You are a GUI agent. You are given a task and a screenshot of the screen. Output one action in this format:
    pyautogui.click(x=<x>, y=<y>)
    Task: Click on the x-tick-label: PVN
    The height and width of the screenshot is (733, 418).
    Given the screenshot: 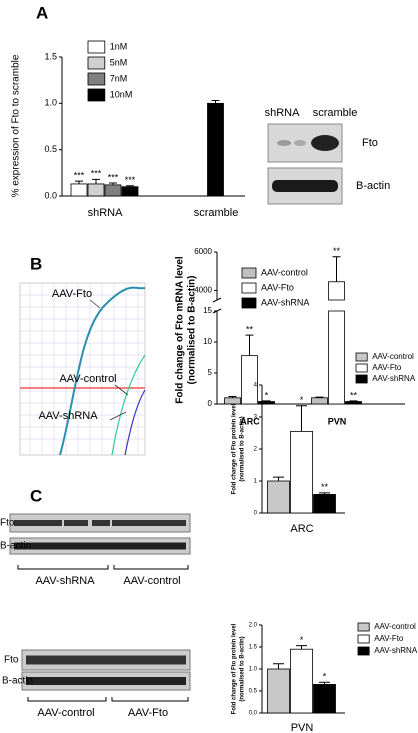 What is the action you would take?
    pyautogui.click(x=337, y=421)
    